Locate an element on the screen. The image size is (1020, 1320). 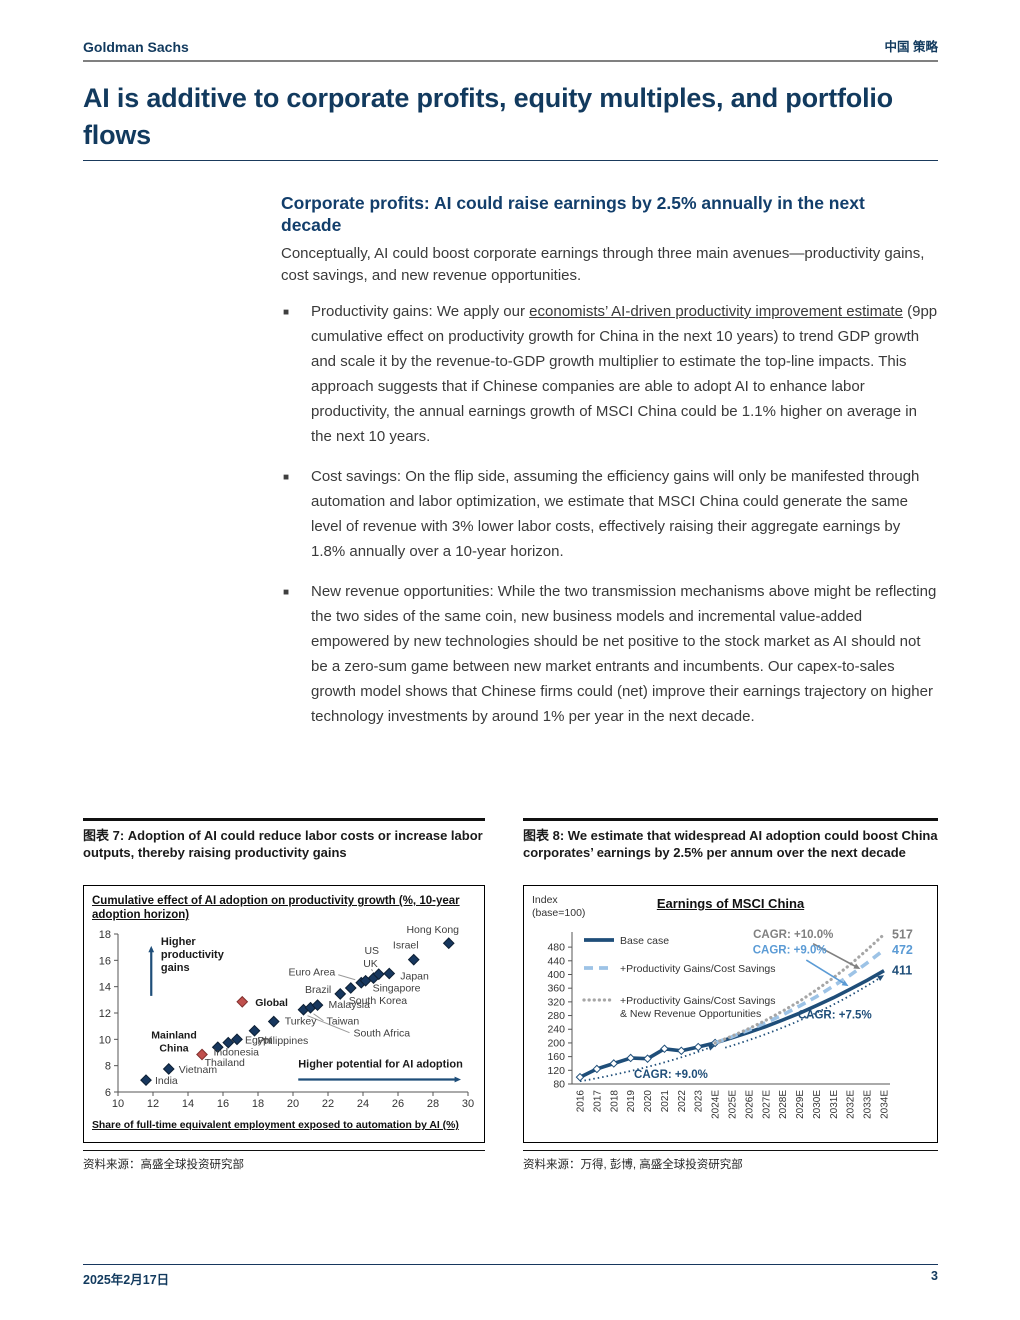
svg-text: 12 is located at coordinates (105, 1014).